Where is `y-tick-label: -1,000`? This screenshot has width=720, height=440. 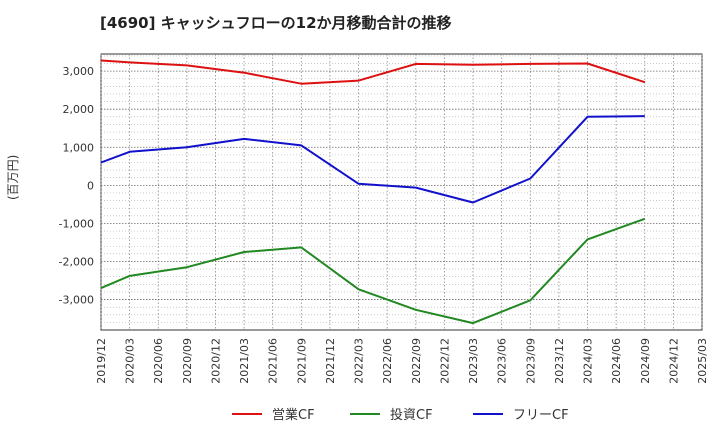 y-tick-label: -1,000 is located at coordinates (76, 223).